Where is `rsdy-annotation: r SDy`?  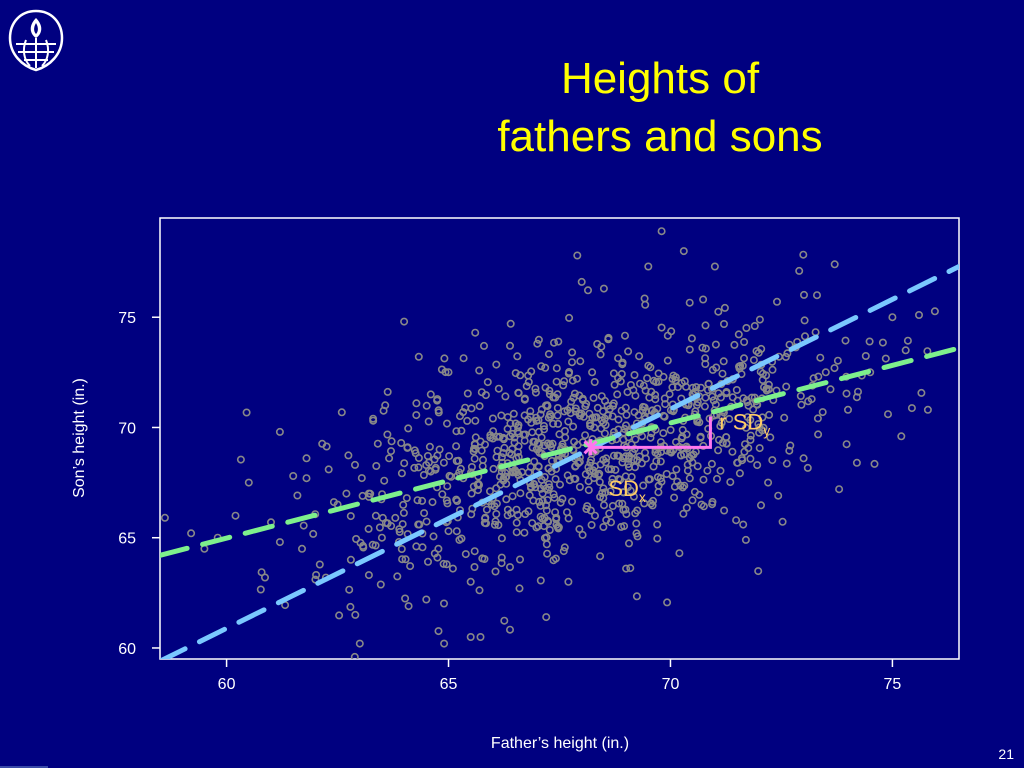 rsdy-annotation: r SDy is located at coordinates (744, 424).